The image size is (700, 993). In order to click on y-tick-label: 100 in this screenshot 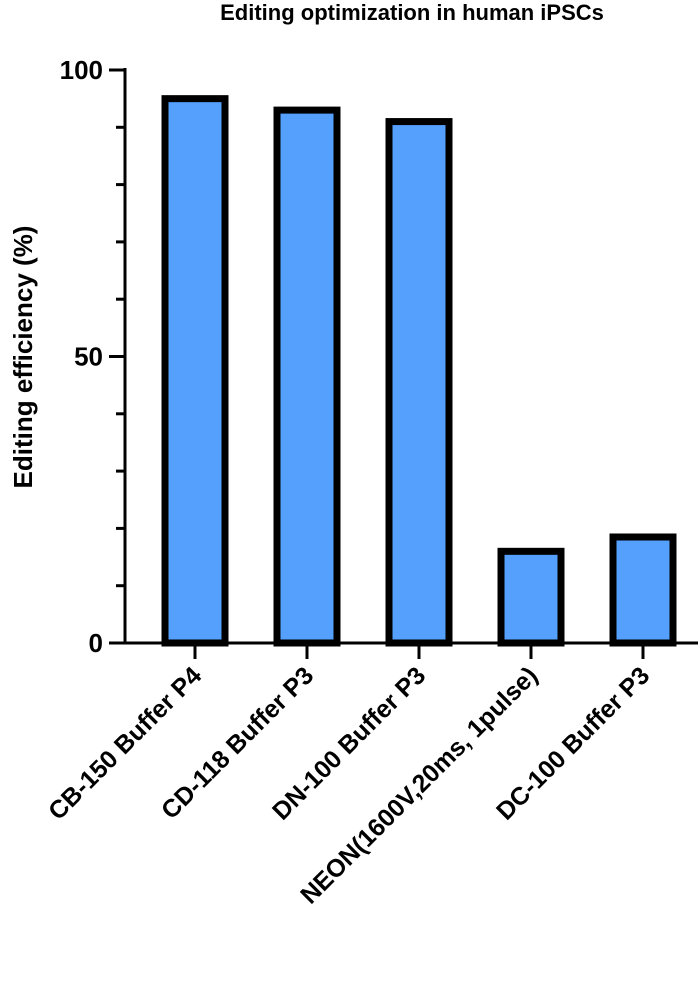, I will do `click(81, 70)`.